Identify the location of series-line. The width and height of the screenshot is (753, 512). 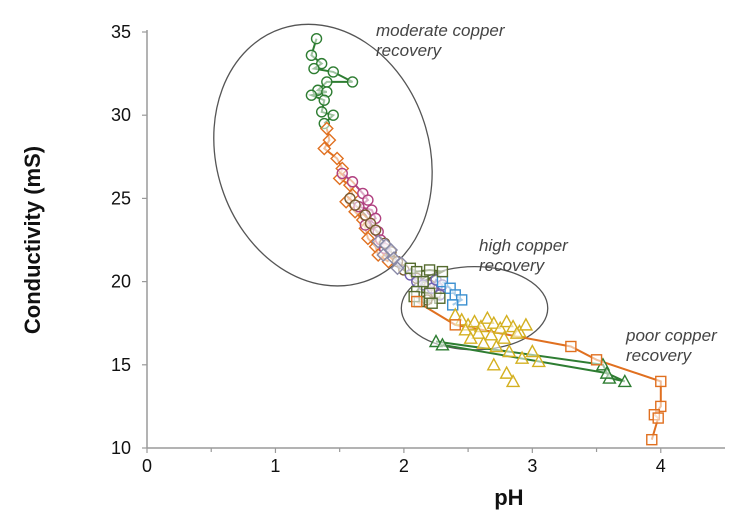
(530, 361).